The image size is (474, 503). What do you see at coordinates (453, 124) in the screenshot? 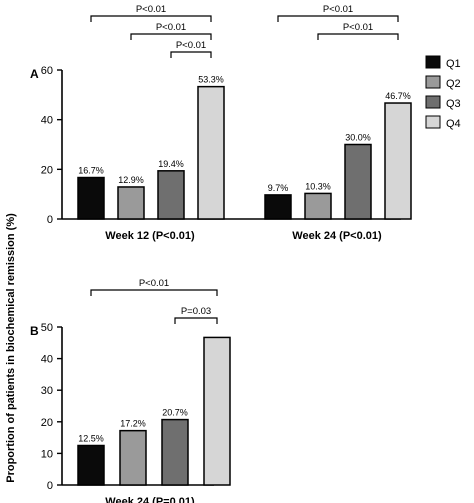
I see `legend-label: Q4` at bounding box center [453, 124].